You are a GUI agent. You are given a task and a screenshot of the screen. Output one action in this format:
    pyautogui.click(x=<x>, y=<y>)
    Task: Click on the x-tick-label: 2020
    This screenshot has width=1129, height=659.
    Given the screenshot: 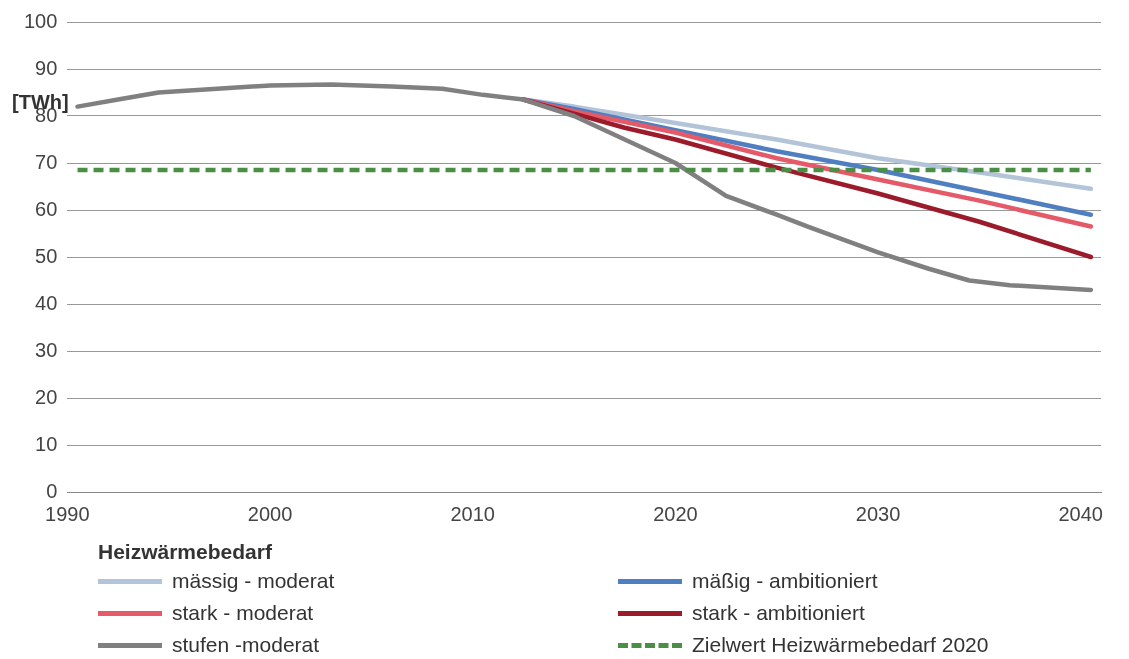 What is the action you would take?
    pyautogui.click(x=675, y=513)
    